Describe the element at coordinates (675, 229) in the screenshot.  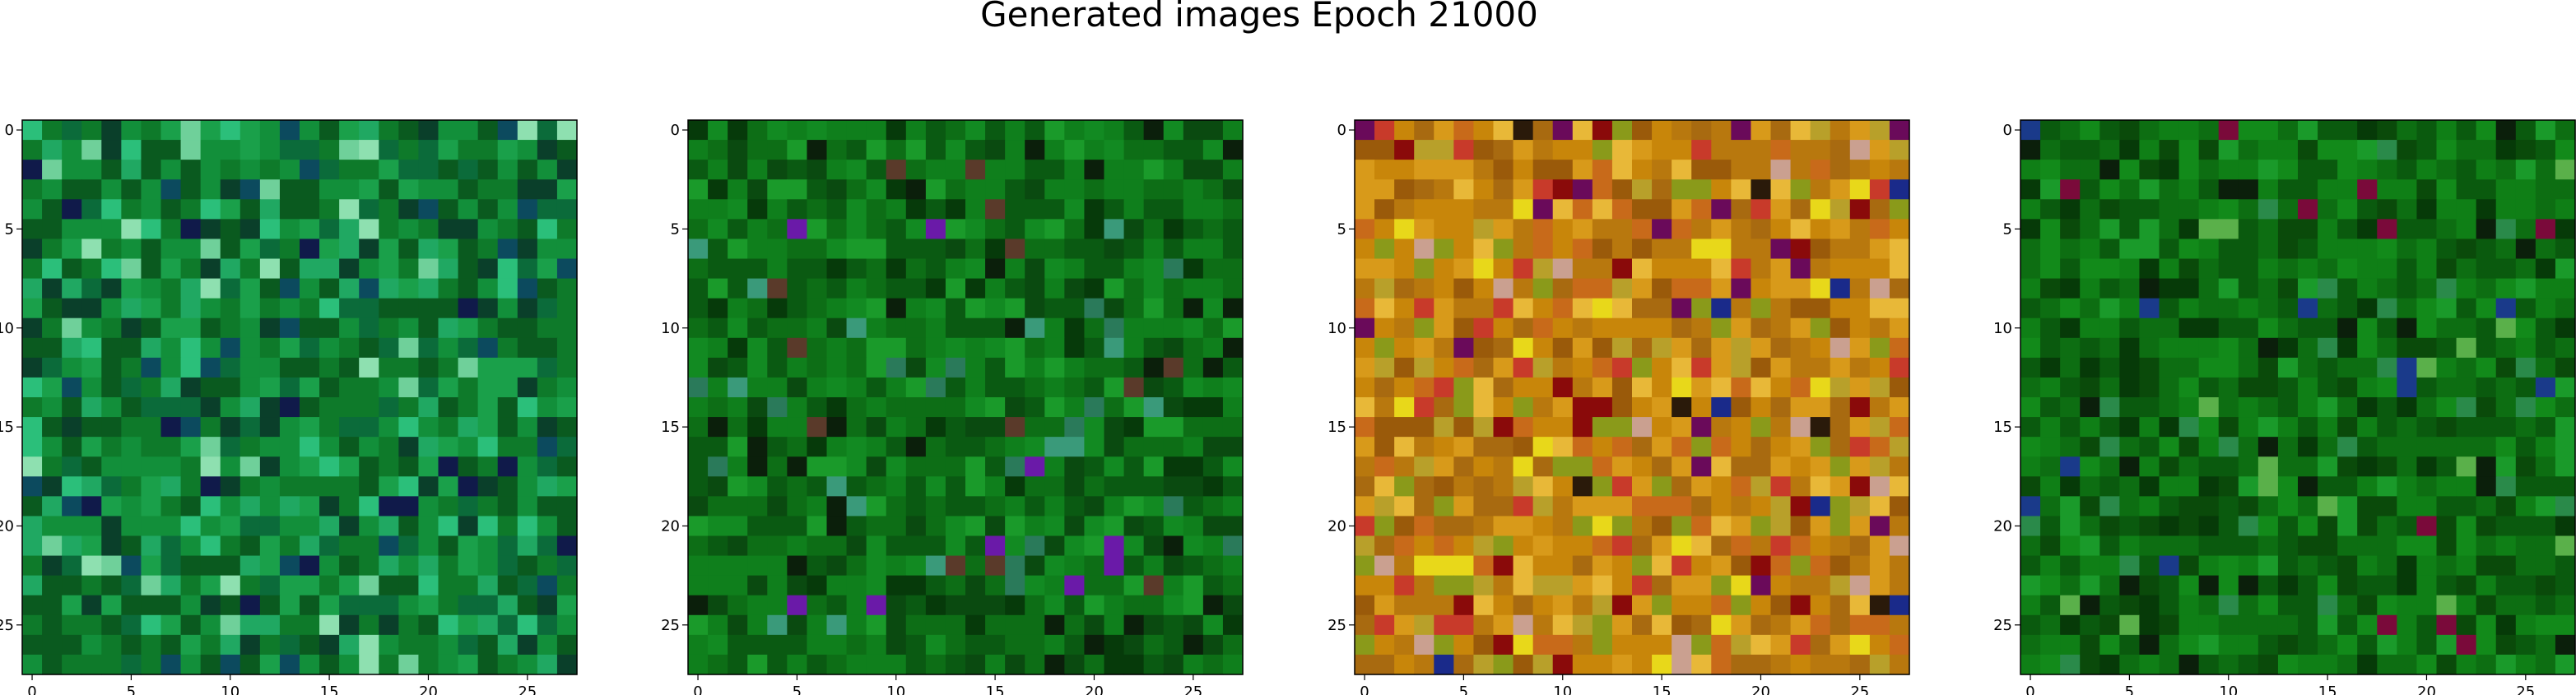
I see `y-tick-label: 5` at that location.